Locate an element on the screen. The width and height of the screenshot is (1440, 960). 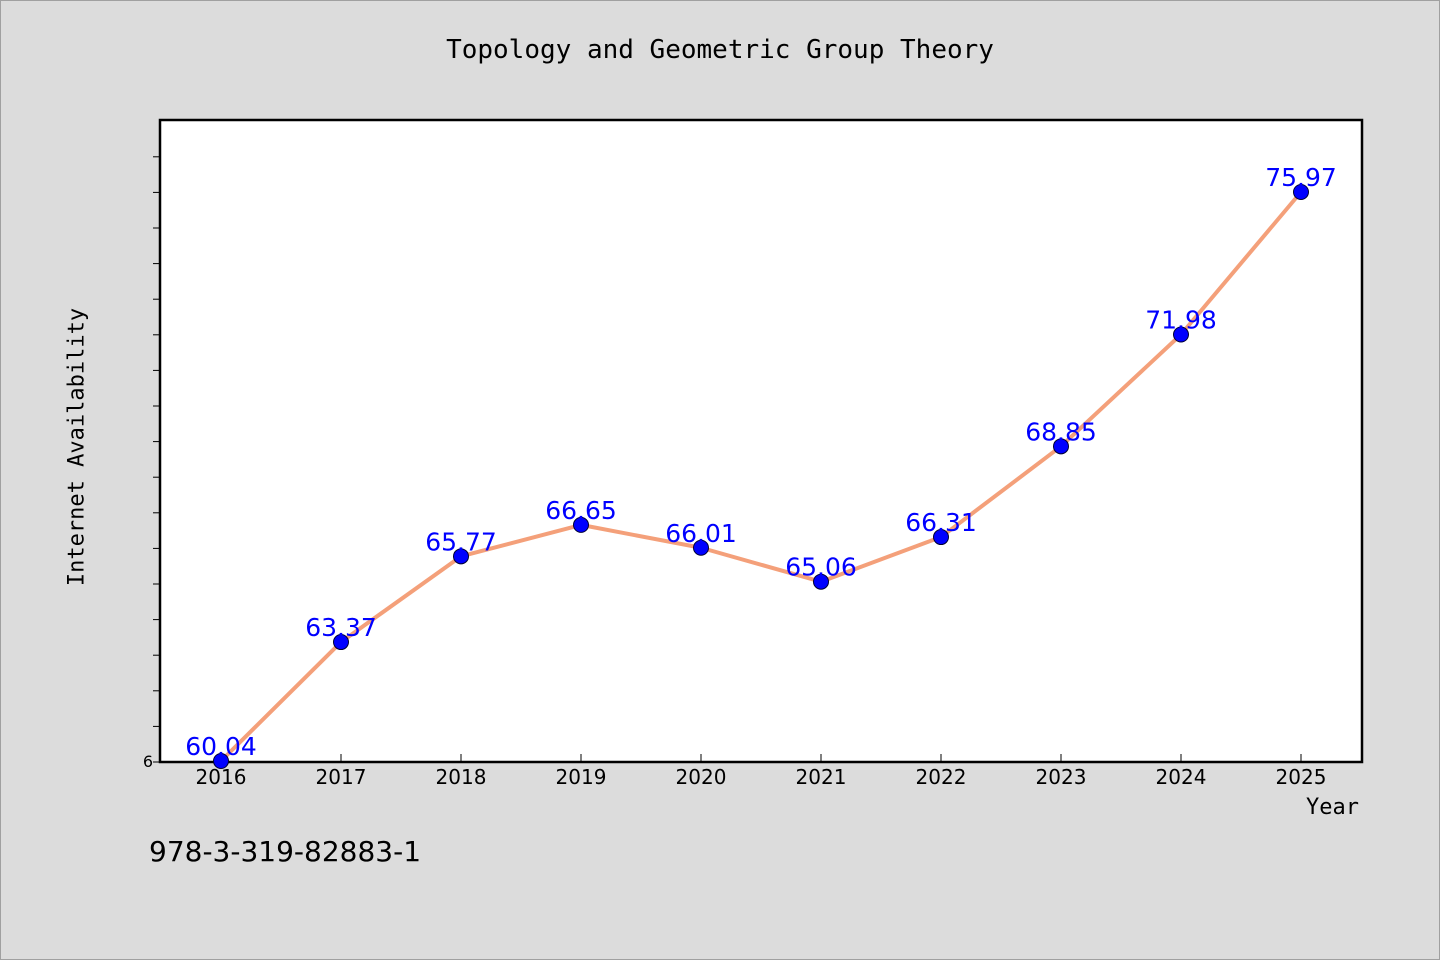
data-label: 68.85 is located at coordinates (1061, 431).